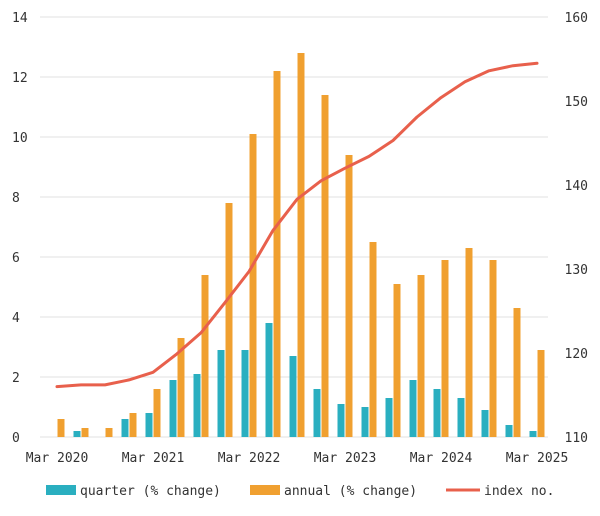 Image resolution: width=600 pixels, height=516 pixels. What do you see at coordinates (16, 198) in the screenshot?
I see `left-axis-tick-label: 8` at bounding box center [16, 198].